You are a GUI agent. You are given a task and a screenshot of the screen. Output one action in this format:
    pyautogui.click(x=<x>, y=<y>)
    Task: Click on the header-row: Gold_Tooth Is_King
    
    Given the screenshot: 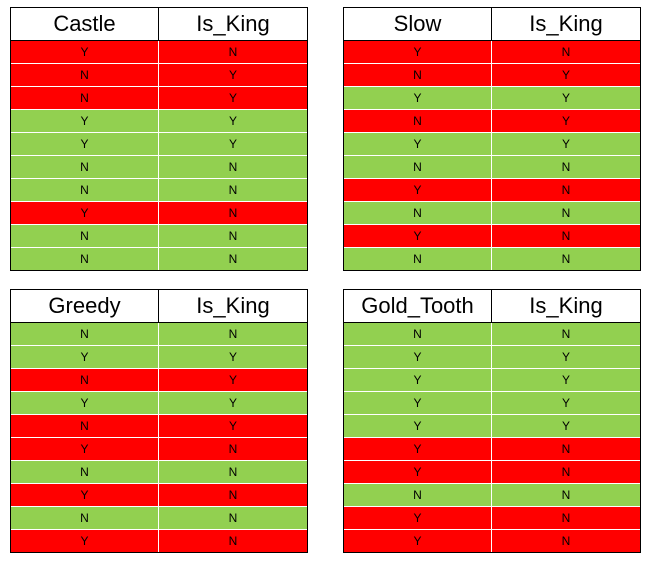 What is the action you would take?
    pyautogui.click(x=492, y=306)
    